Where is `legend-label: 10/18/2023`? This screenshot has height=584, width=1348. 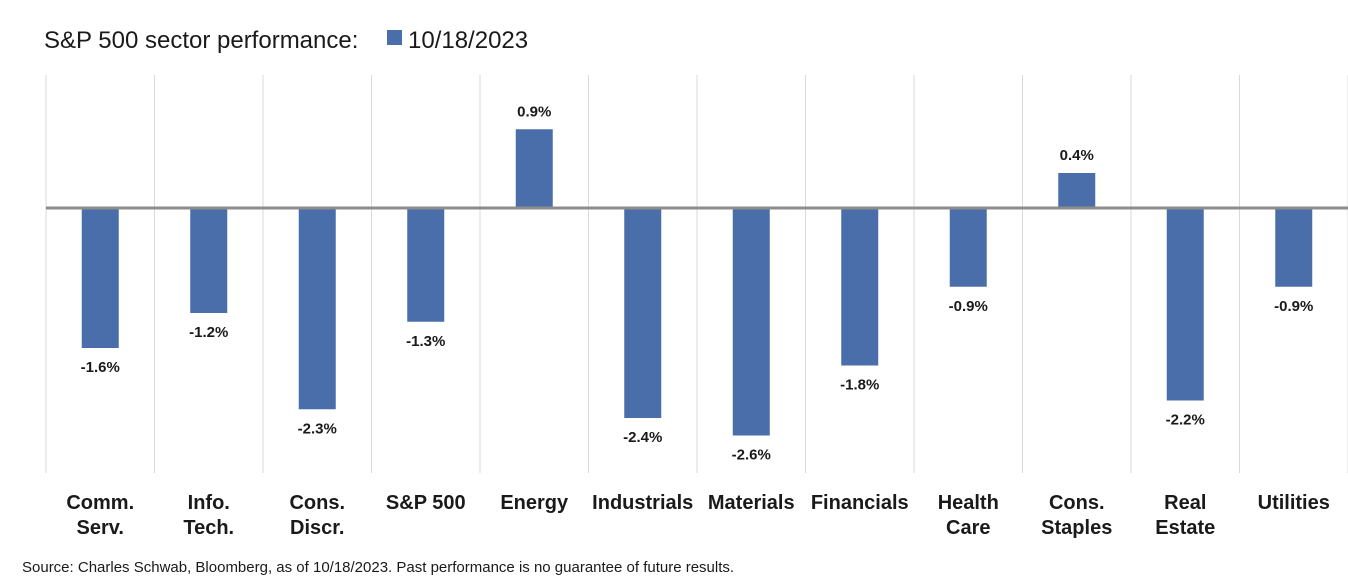
legend-label: 10/18/2023 is located at coordinates (468, 40).